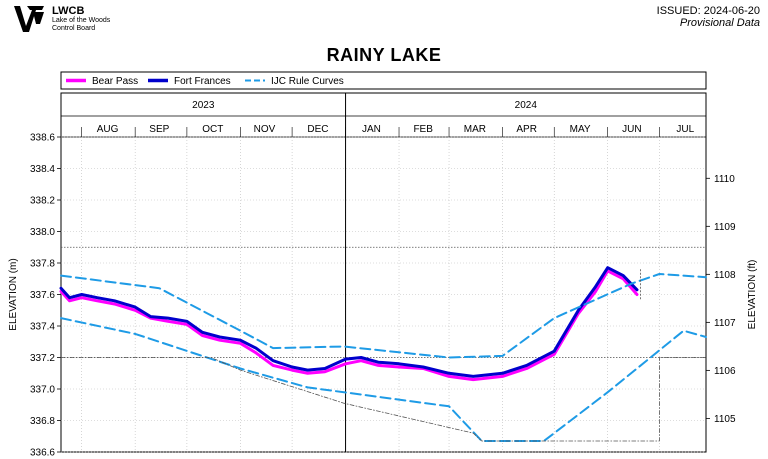  What do you see at coordinates (42, 421) in the screenshot?
I see `y-tick-label: 336.8` at bounding box center [42, 421].